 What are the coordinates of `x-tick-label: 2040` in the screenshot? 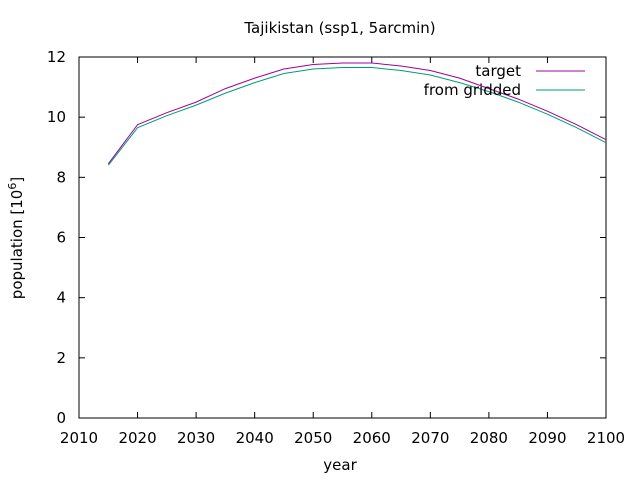 It's located at (255, 438).